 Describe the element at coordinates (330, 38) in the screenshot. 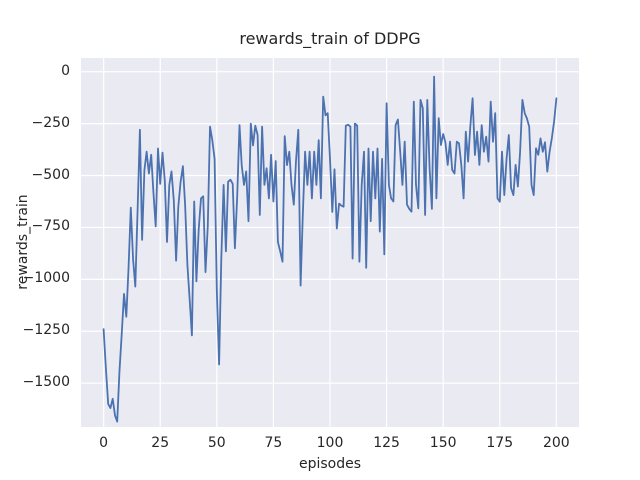

I see `chart-title: rewards_train of DDPG` at that location.